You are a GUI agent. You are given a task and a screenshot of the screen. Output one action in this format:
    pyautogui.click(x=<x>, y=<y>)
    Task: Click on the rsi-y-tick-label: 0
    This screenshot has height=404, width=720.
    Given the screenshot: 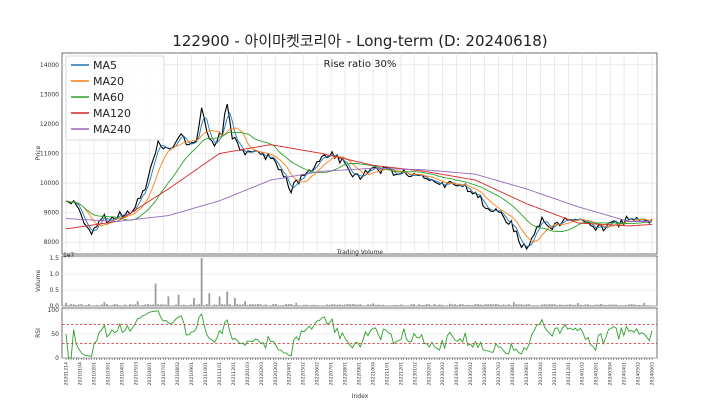 What is the action you would take?
    pyautogui.click(x=57, y=358)
    